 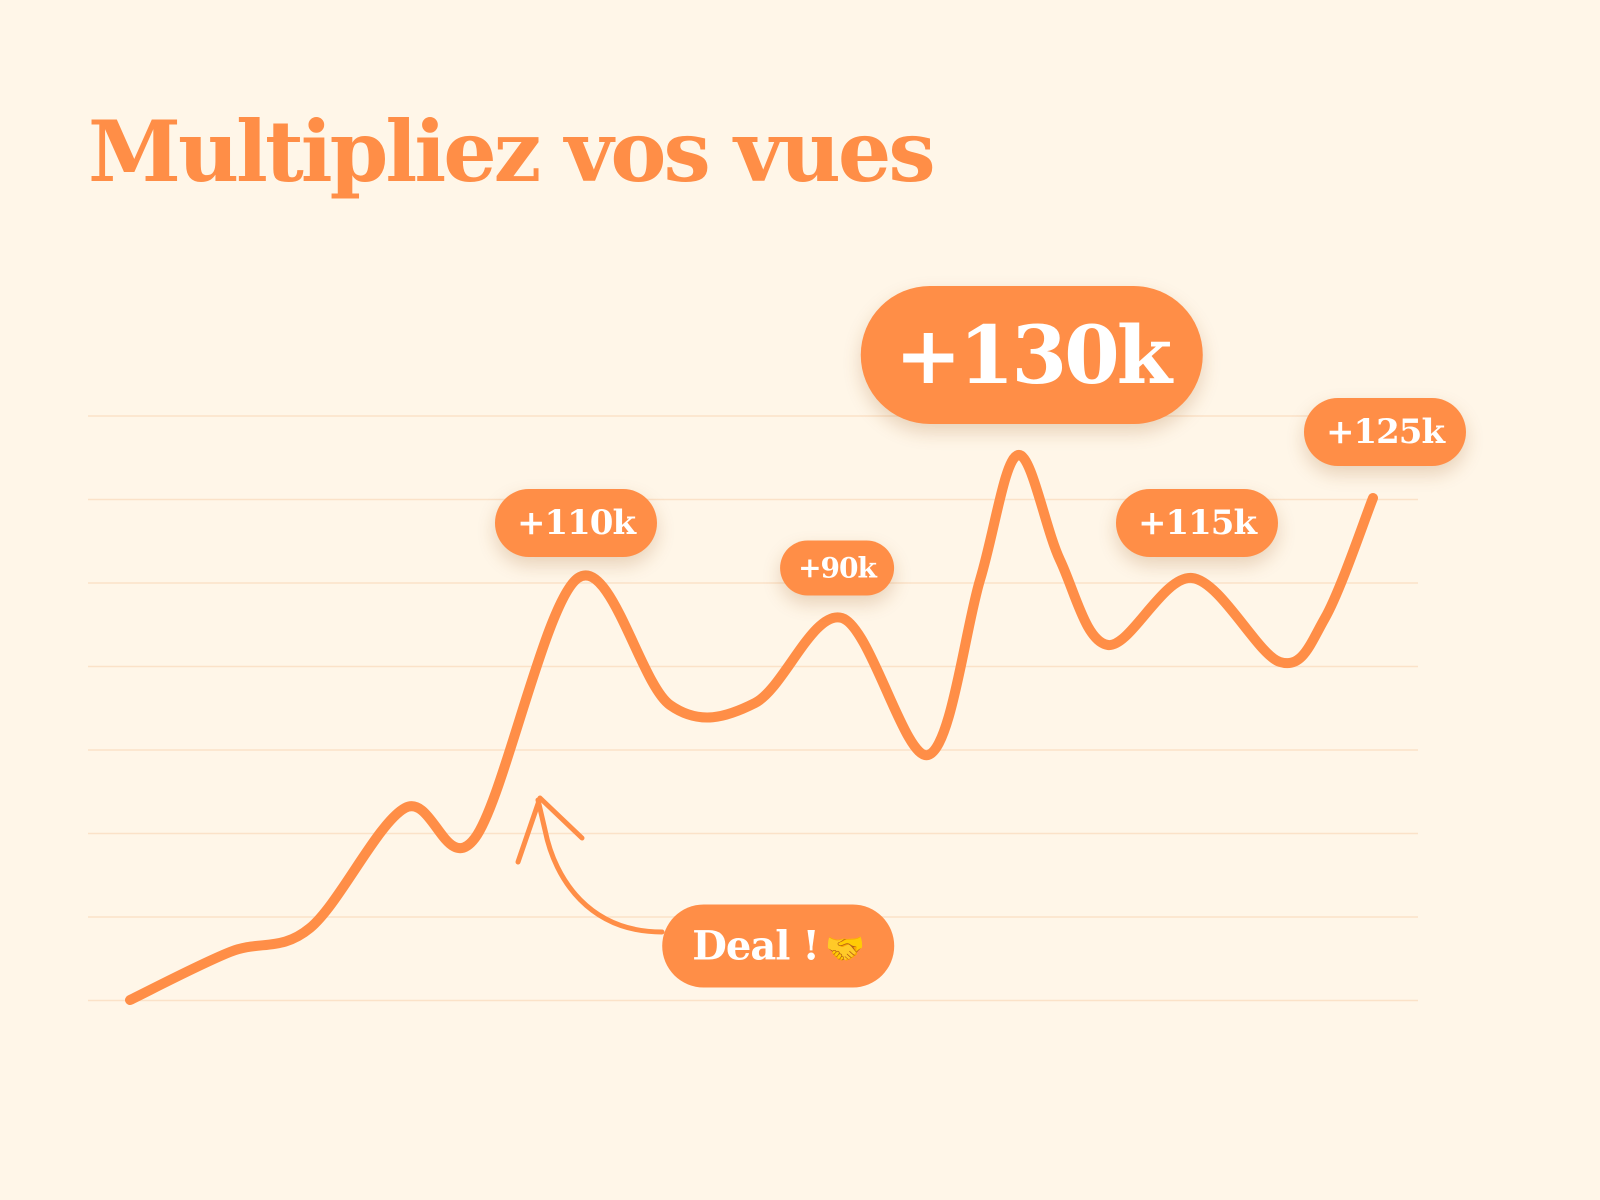 What do you see at coordinates (576, 523) in the screenshot?
I see `data-label-110k: +110k` at bounding box center [576, 523].